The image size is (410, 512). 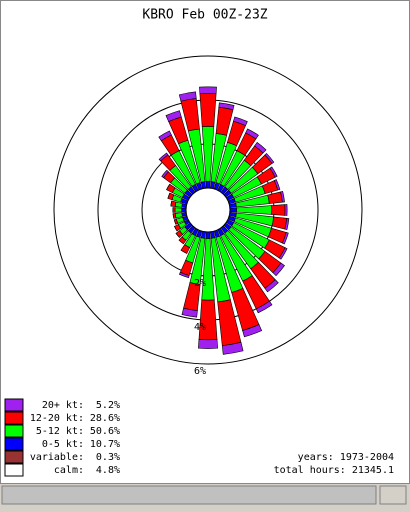 What do you see at coordinates (200, 371) in the screenshot?
I see `ring-label: 6%` at bounding box center [200, 371].